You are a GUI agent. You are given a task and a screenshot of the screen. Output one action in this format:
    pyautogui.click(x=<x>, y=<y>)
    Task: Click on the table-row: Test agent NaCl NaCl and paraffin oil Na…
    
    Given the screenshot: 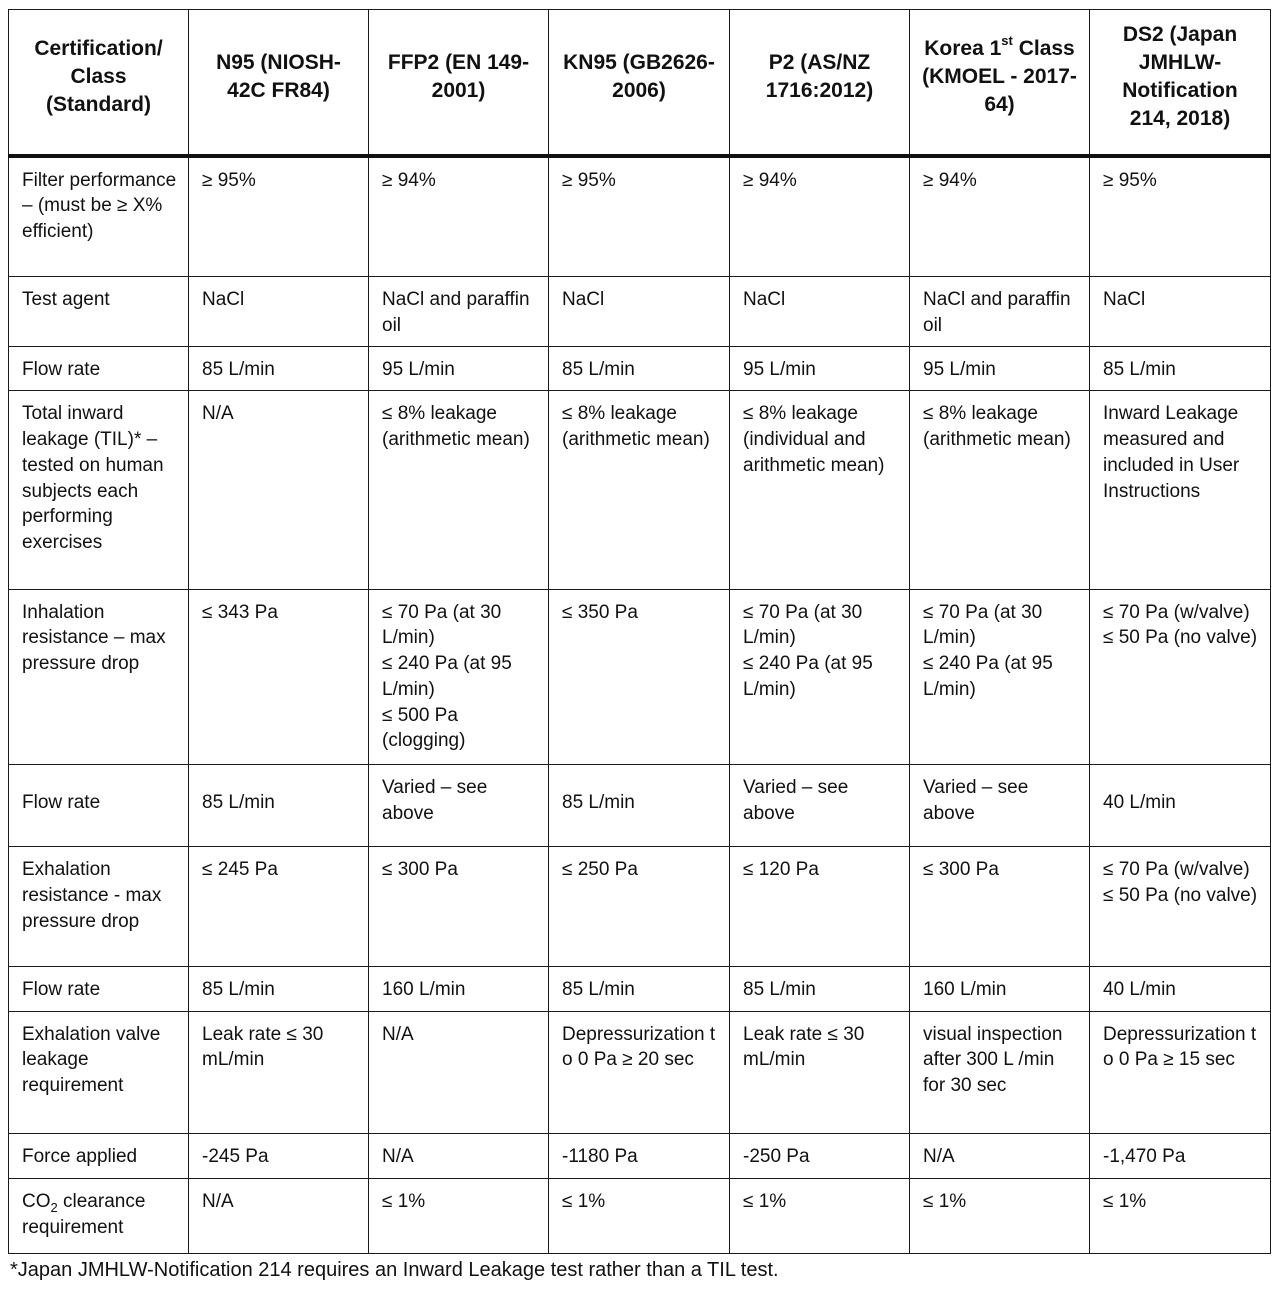 What is the action you would take?
    pyautogui.click(x=639, y=312)
    